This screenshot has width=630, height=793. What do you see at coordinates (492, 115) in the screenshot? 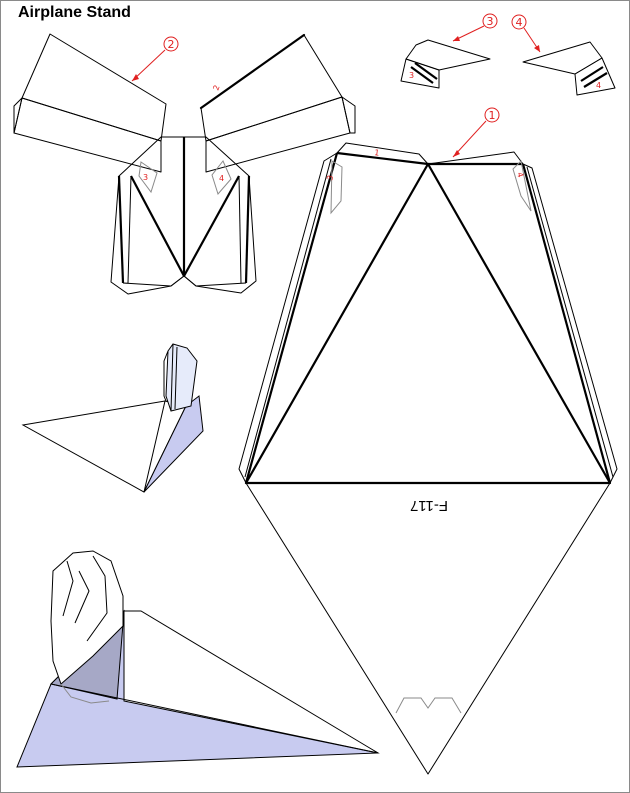
I see `svg-text: 1` at bounding box center [492, 115].